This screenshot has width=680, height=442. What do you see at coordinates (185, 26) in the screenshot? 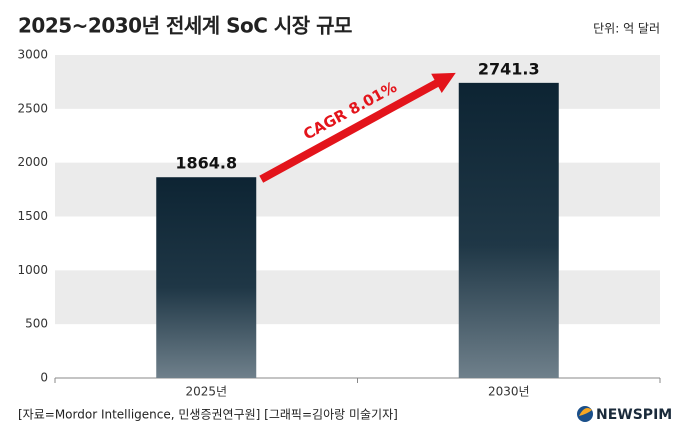
I see `chart-title: 2025~2030년 전세계 SoC 시장 규모` at bounding box center [185, 26].